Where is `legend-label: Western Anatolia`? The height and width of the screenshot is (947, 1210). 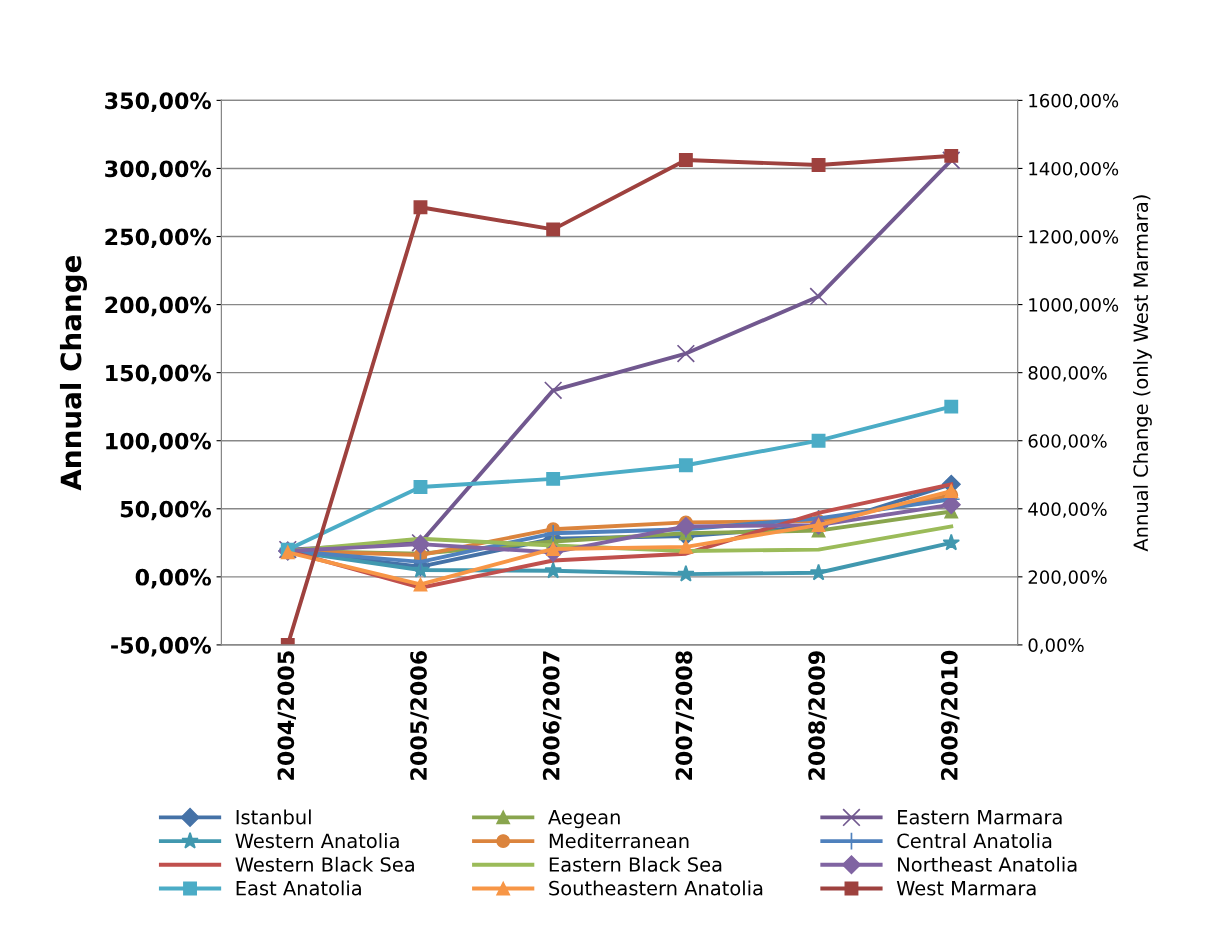 legend-label: Western Anatolia is located at coordinates (317, 841).